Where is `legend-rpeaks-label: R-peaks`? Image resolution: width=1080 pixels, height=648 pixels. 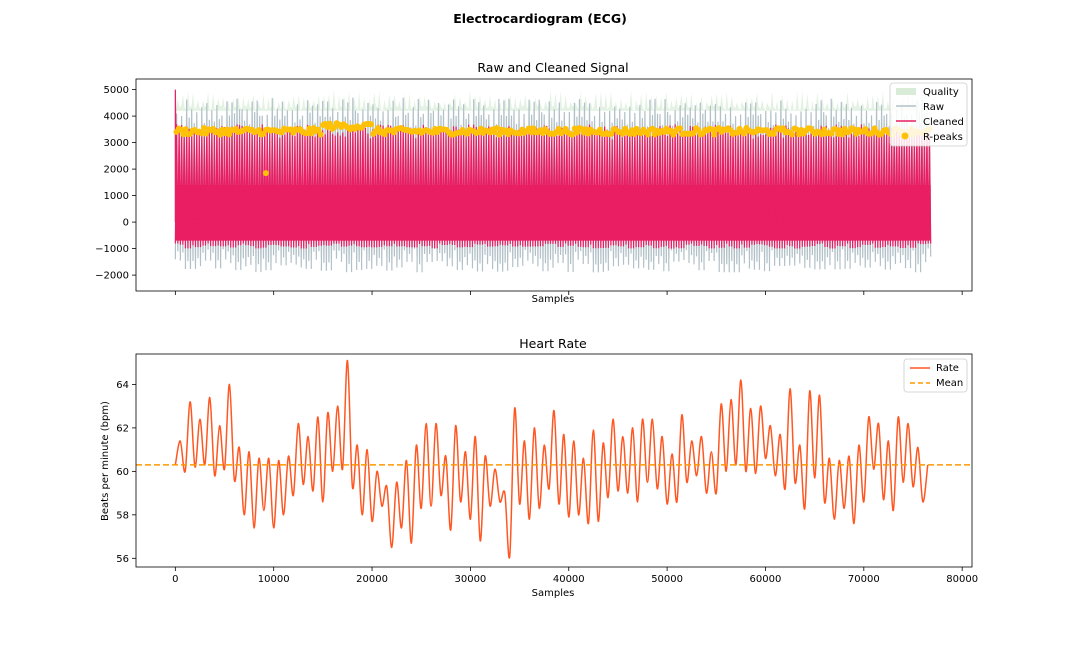
legend-rpeaks-label: R-peaks is located at coordinates (943, 137).